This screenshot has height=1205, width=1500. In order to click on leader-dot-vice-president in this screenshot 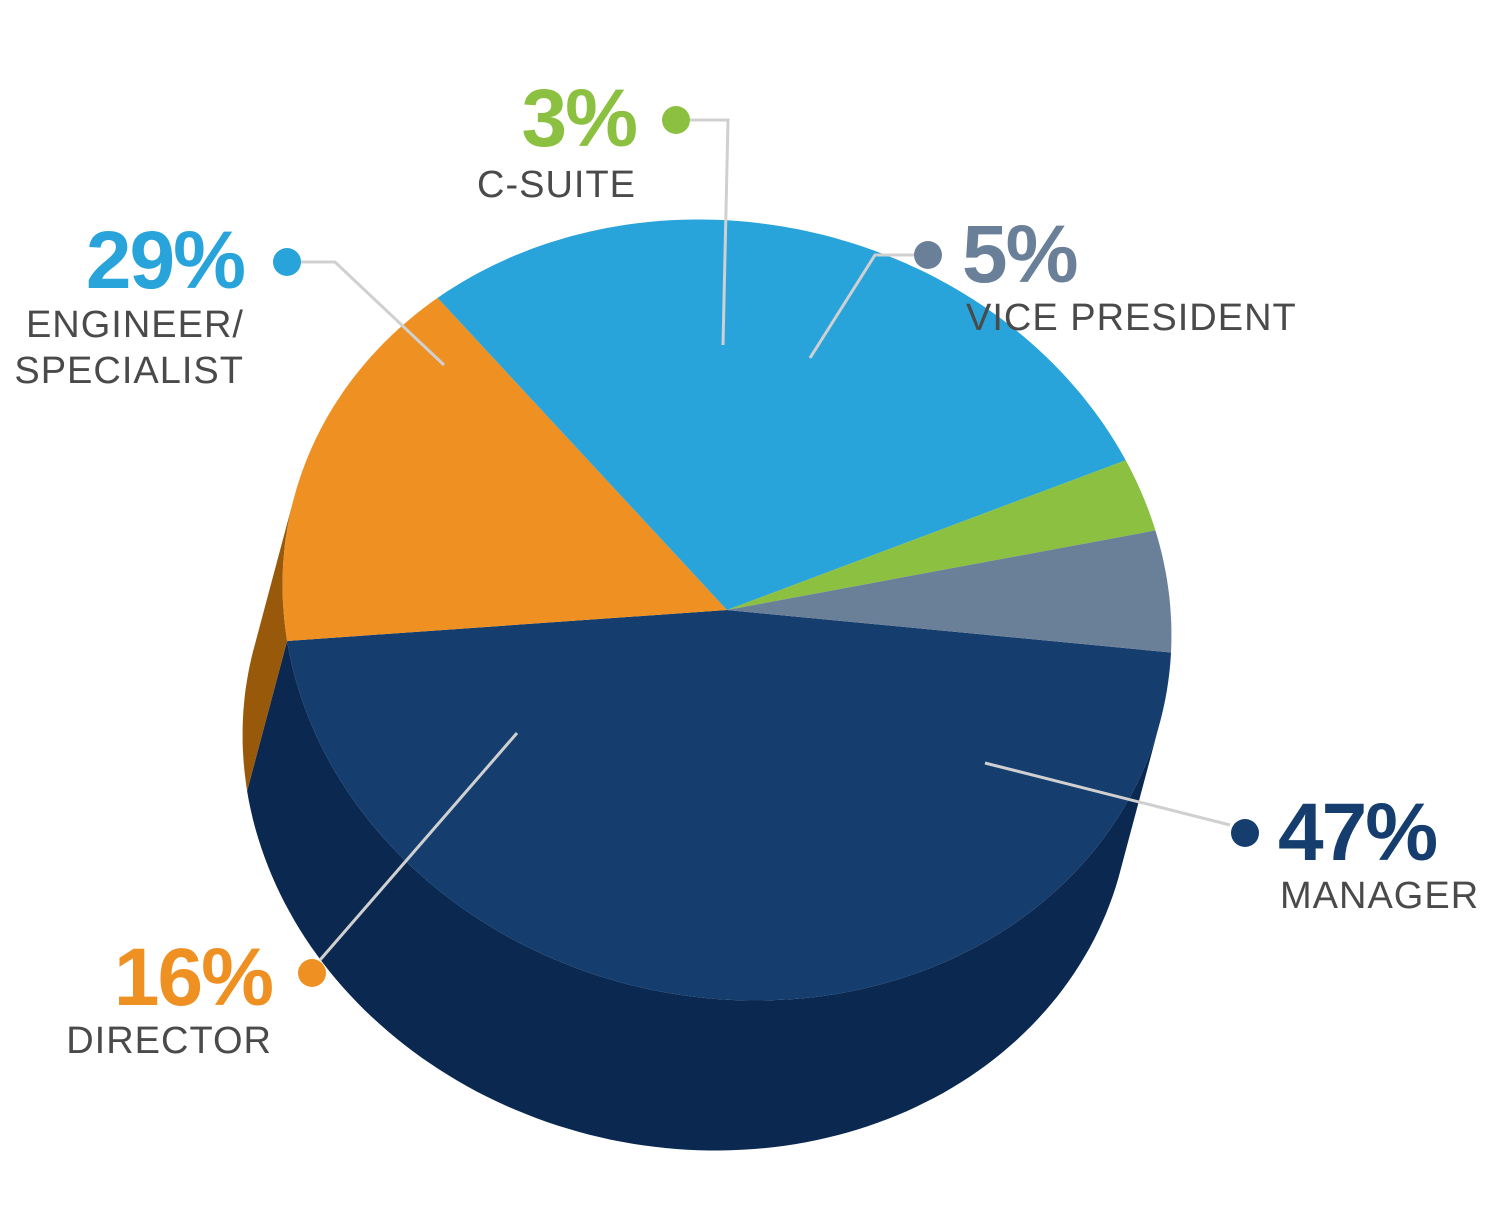, I will do `click(928, 255)`.